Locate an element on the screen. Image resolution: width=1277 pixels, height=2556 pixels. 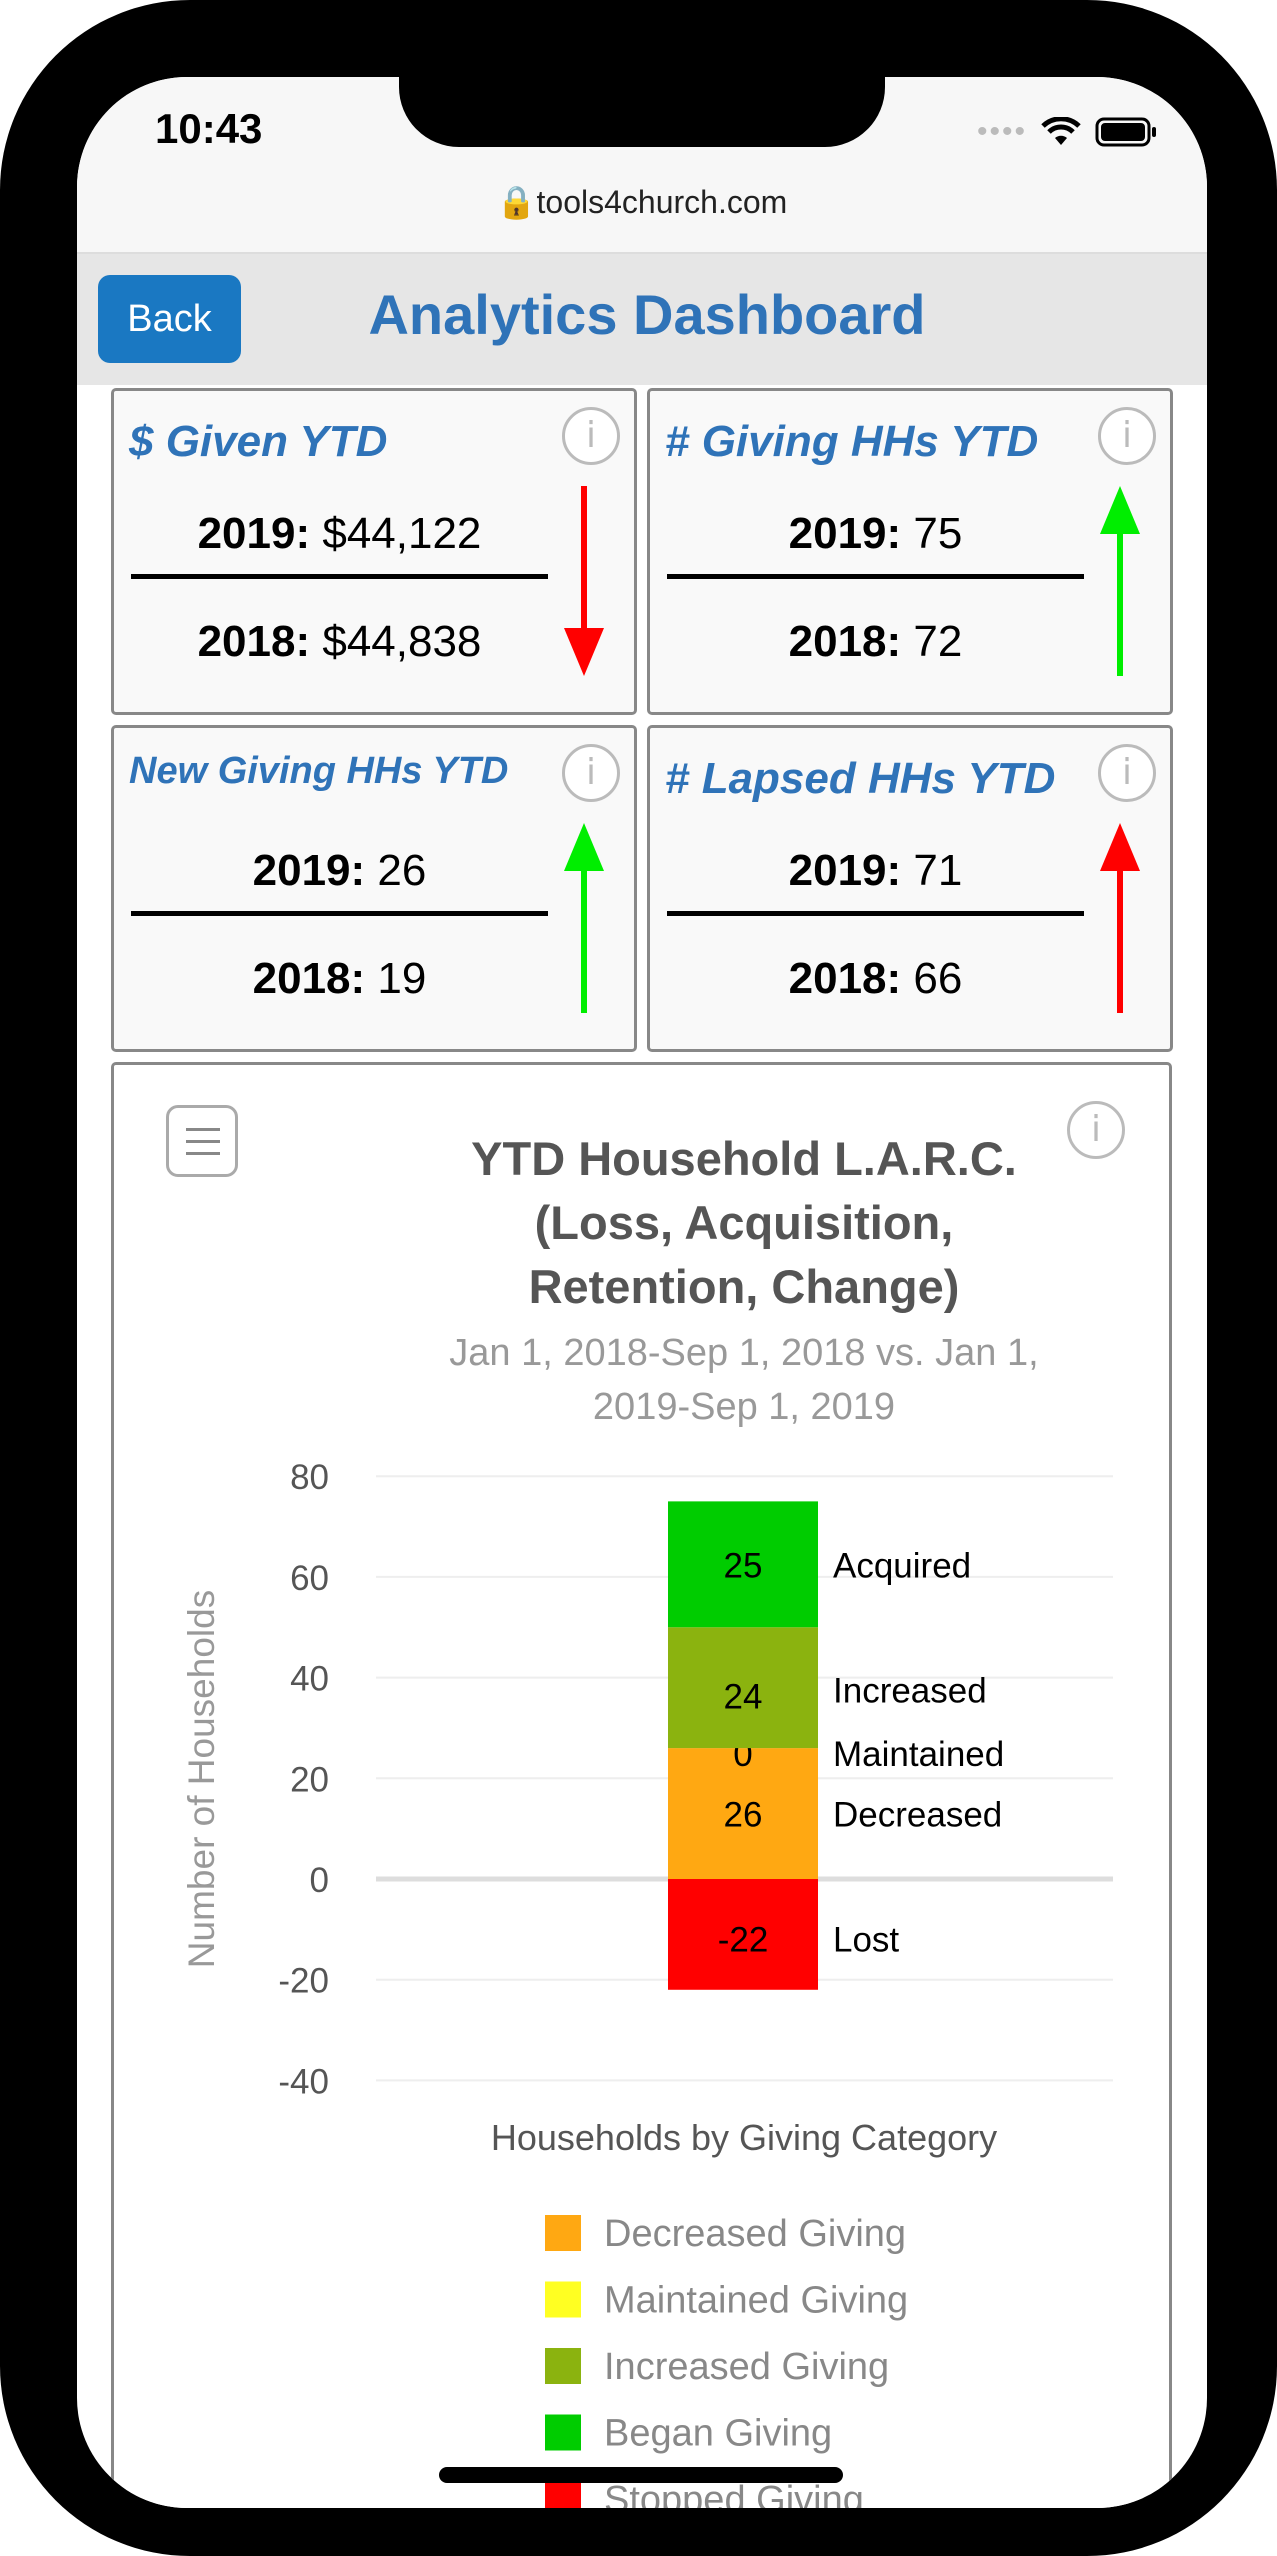
segment-label: Maintained is located at coordinates (918, 1754).